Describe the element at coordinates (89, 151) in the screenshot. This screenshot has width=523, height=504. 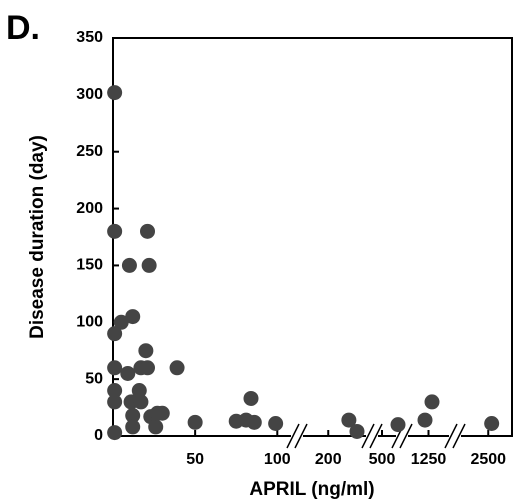
I see `y-tick-label: 250` at that location.